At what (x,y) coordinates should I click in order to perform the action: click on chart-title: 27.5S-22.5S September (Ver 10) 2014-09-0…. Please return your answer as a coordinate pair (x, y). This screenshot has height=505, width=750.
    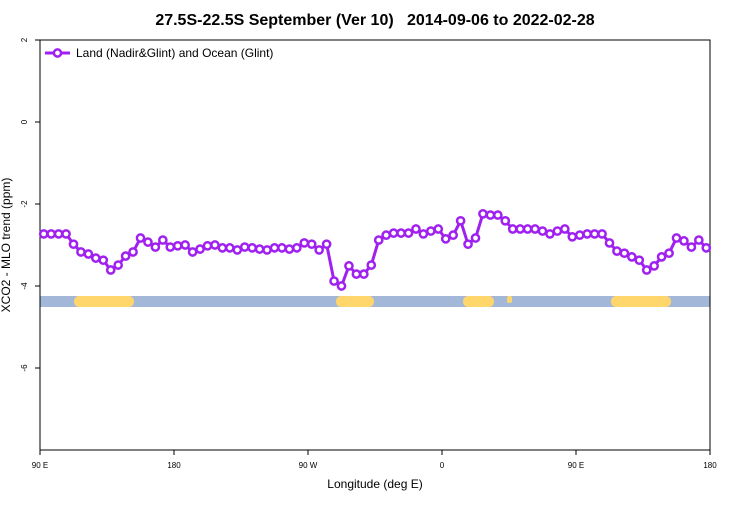
    Looking at the image, I should click on (374, 20).